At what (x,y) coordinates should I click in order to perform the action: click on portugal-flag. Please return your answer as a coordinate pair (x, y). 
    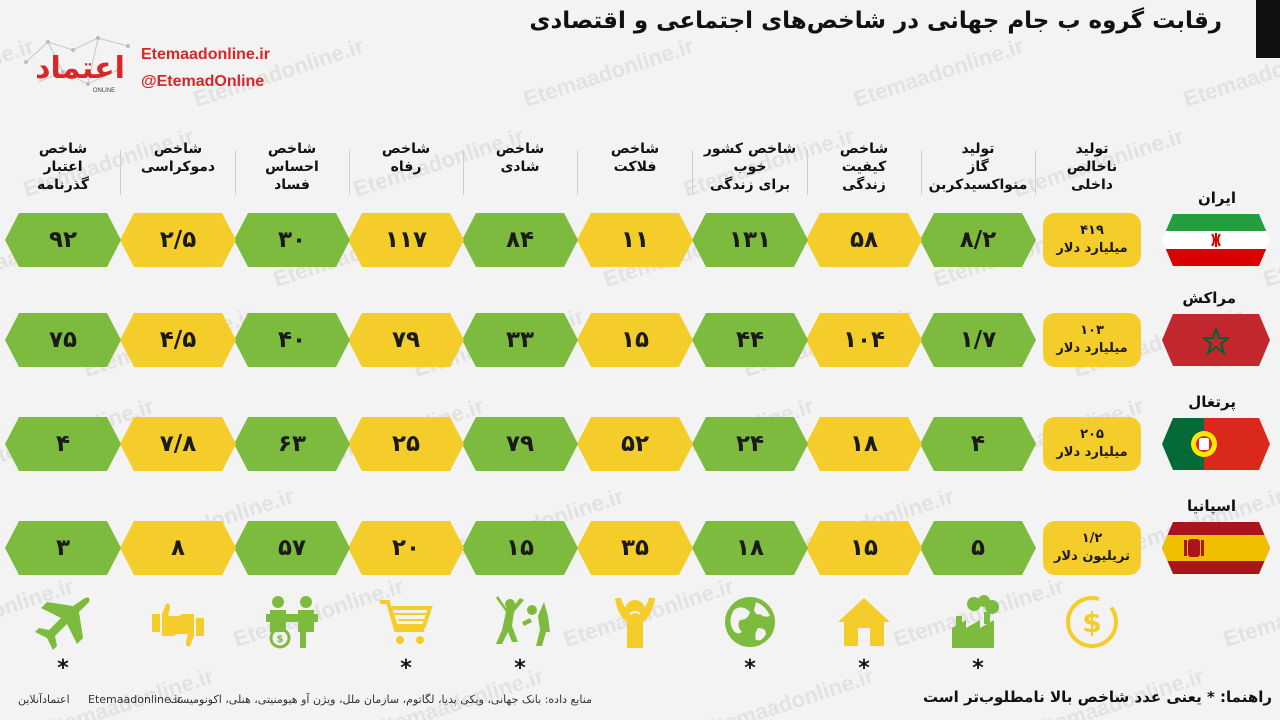
    Looking at the image, I should click on (1216, 444).